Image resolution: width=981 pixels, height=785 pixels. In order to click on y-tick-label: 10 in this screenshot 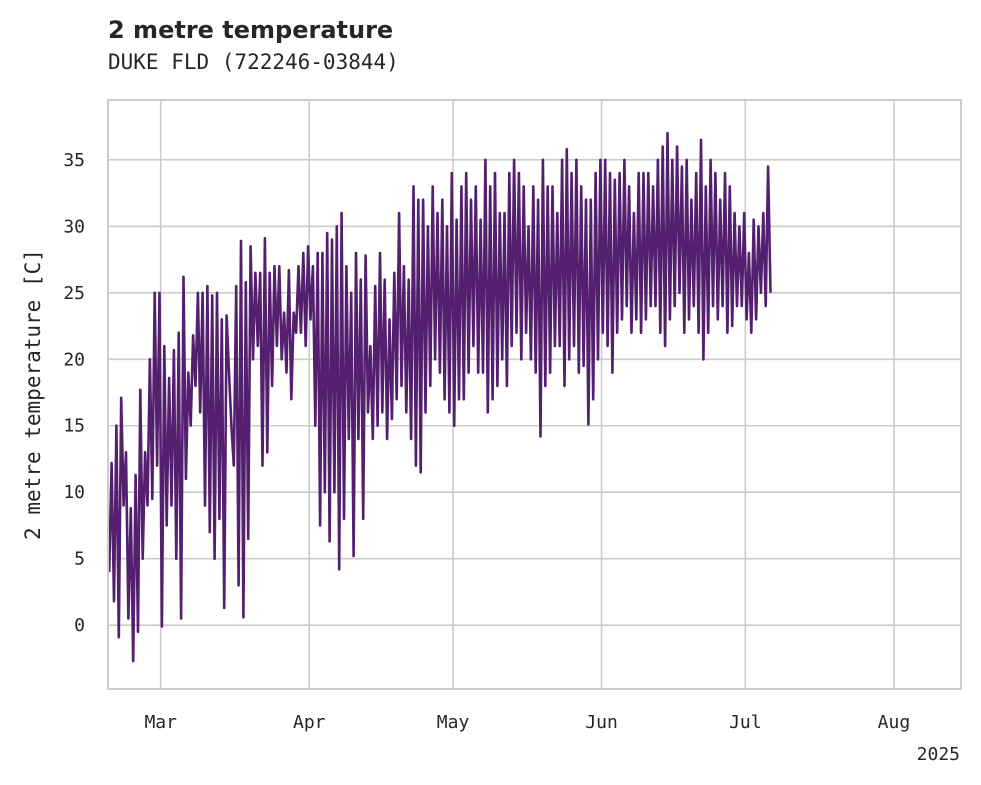, I will do `click(74, 492)`.